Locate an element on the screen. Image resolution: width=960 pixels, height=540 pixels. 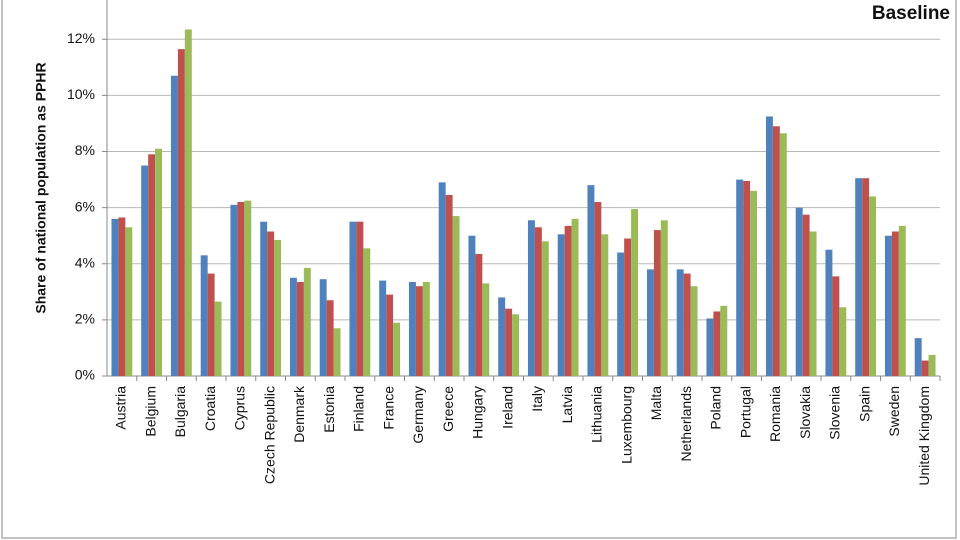
chart-title: Baseline is located at coordinates (911, 13).